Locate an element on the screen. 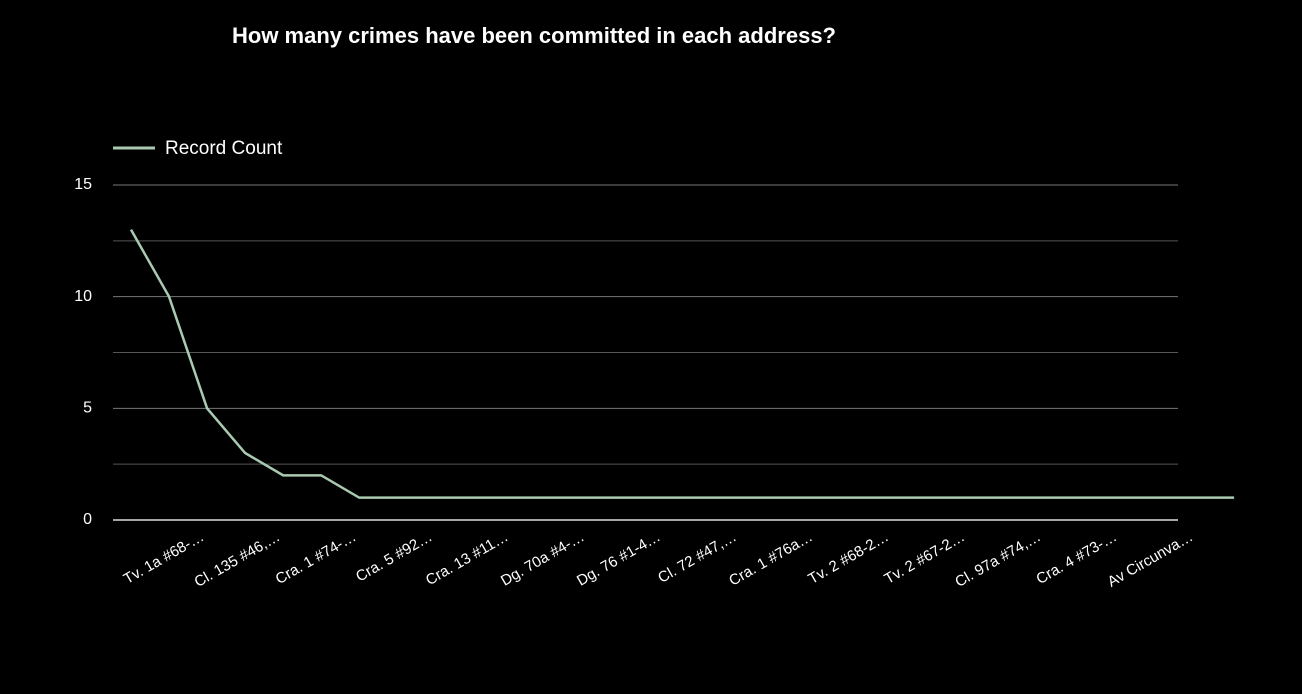 Image resolution: width=1302 pixels, height=694 pixels. legend-label: Record Count is located at coordinates (224, 148).